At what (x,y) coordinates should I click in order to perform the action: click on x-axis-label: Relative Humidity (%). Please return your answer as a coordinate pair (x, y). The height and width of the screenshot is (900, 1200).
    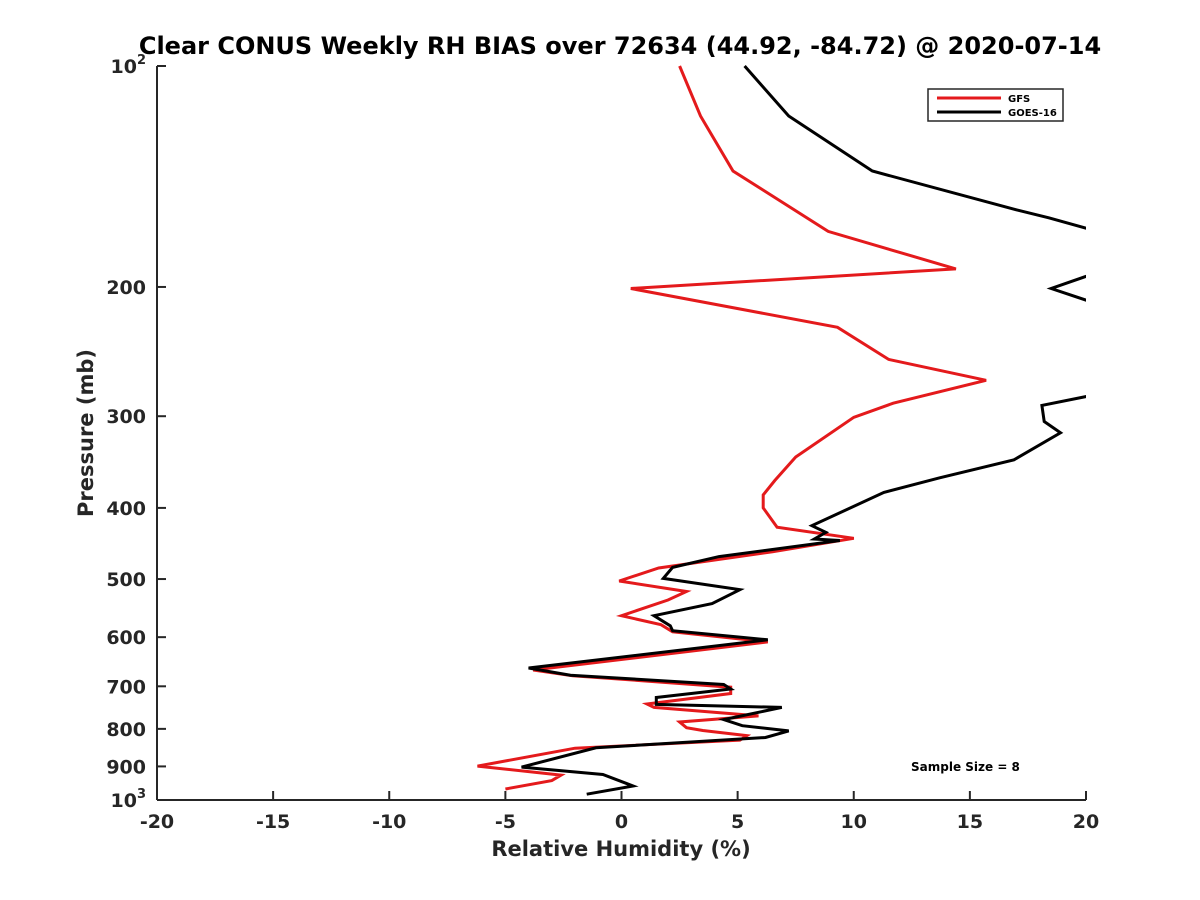
    Looking at the image, I should click on (620, 849).